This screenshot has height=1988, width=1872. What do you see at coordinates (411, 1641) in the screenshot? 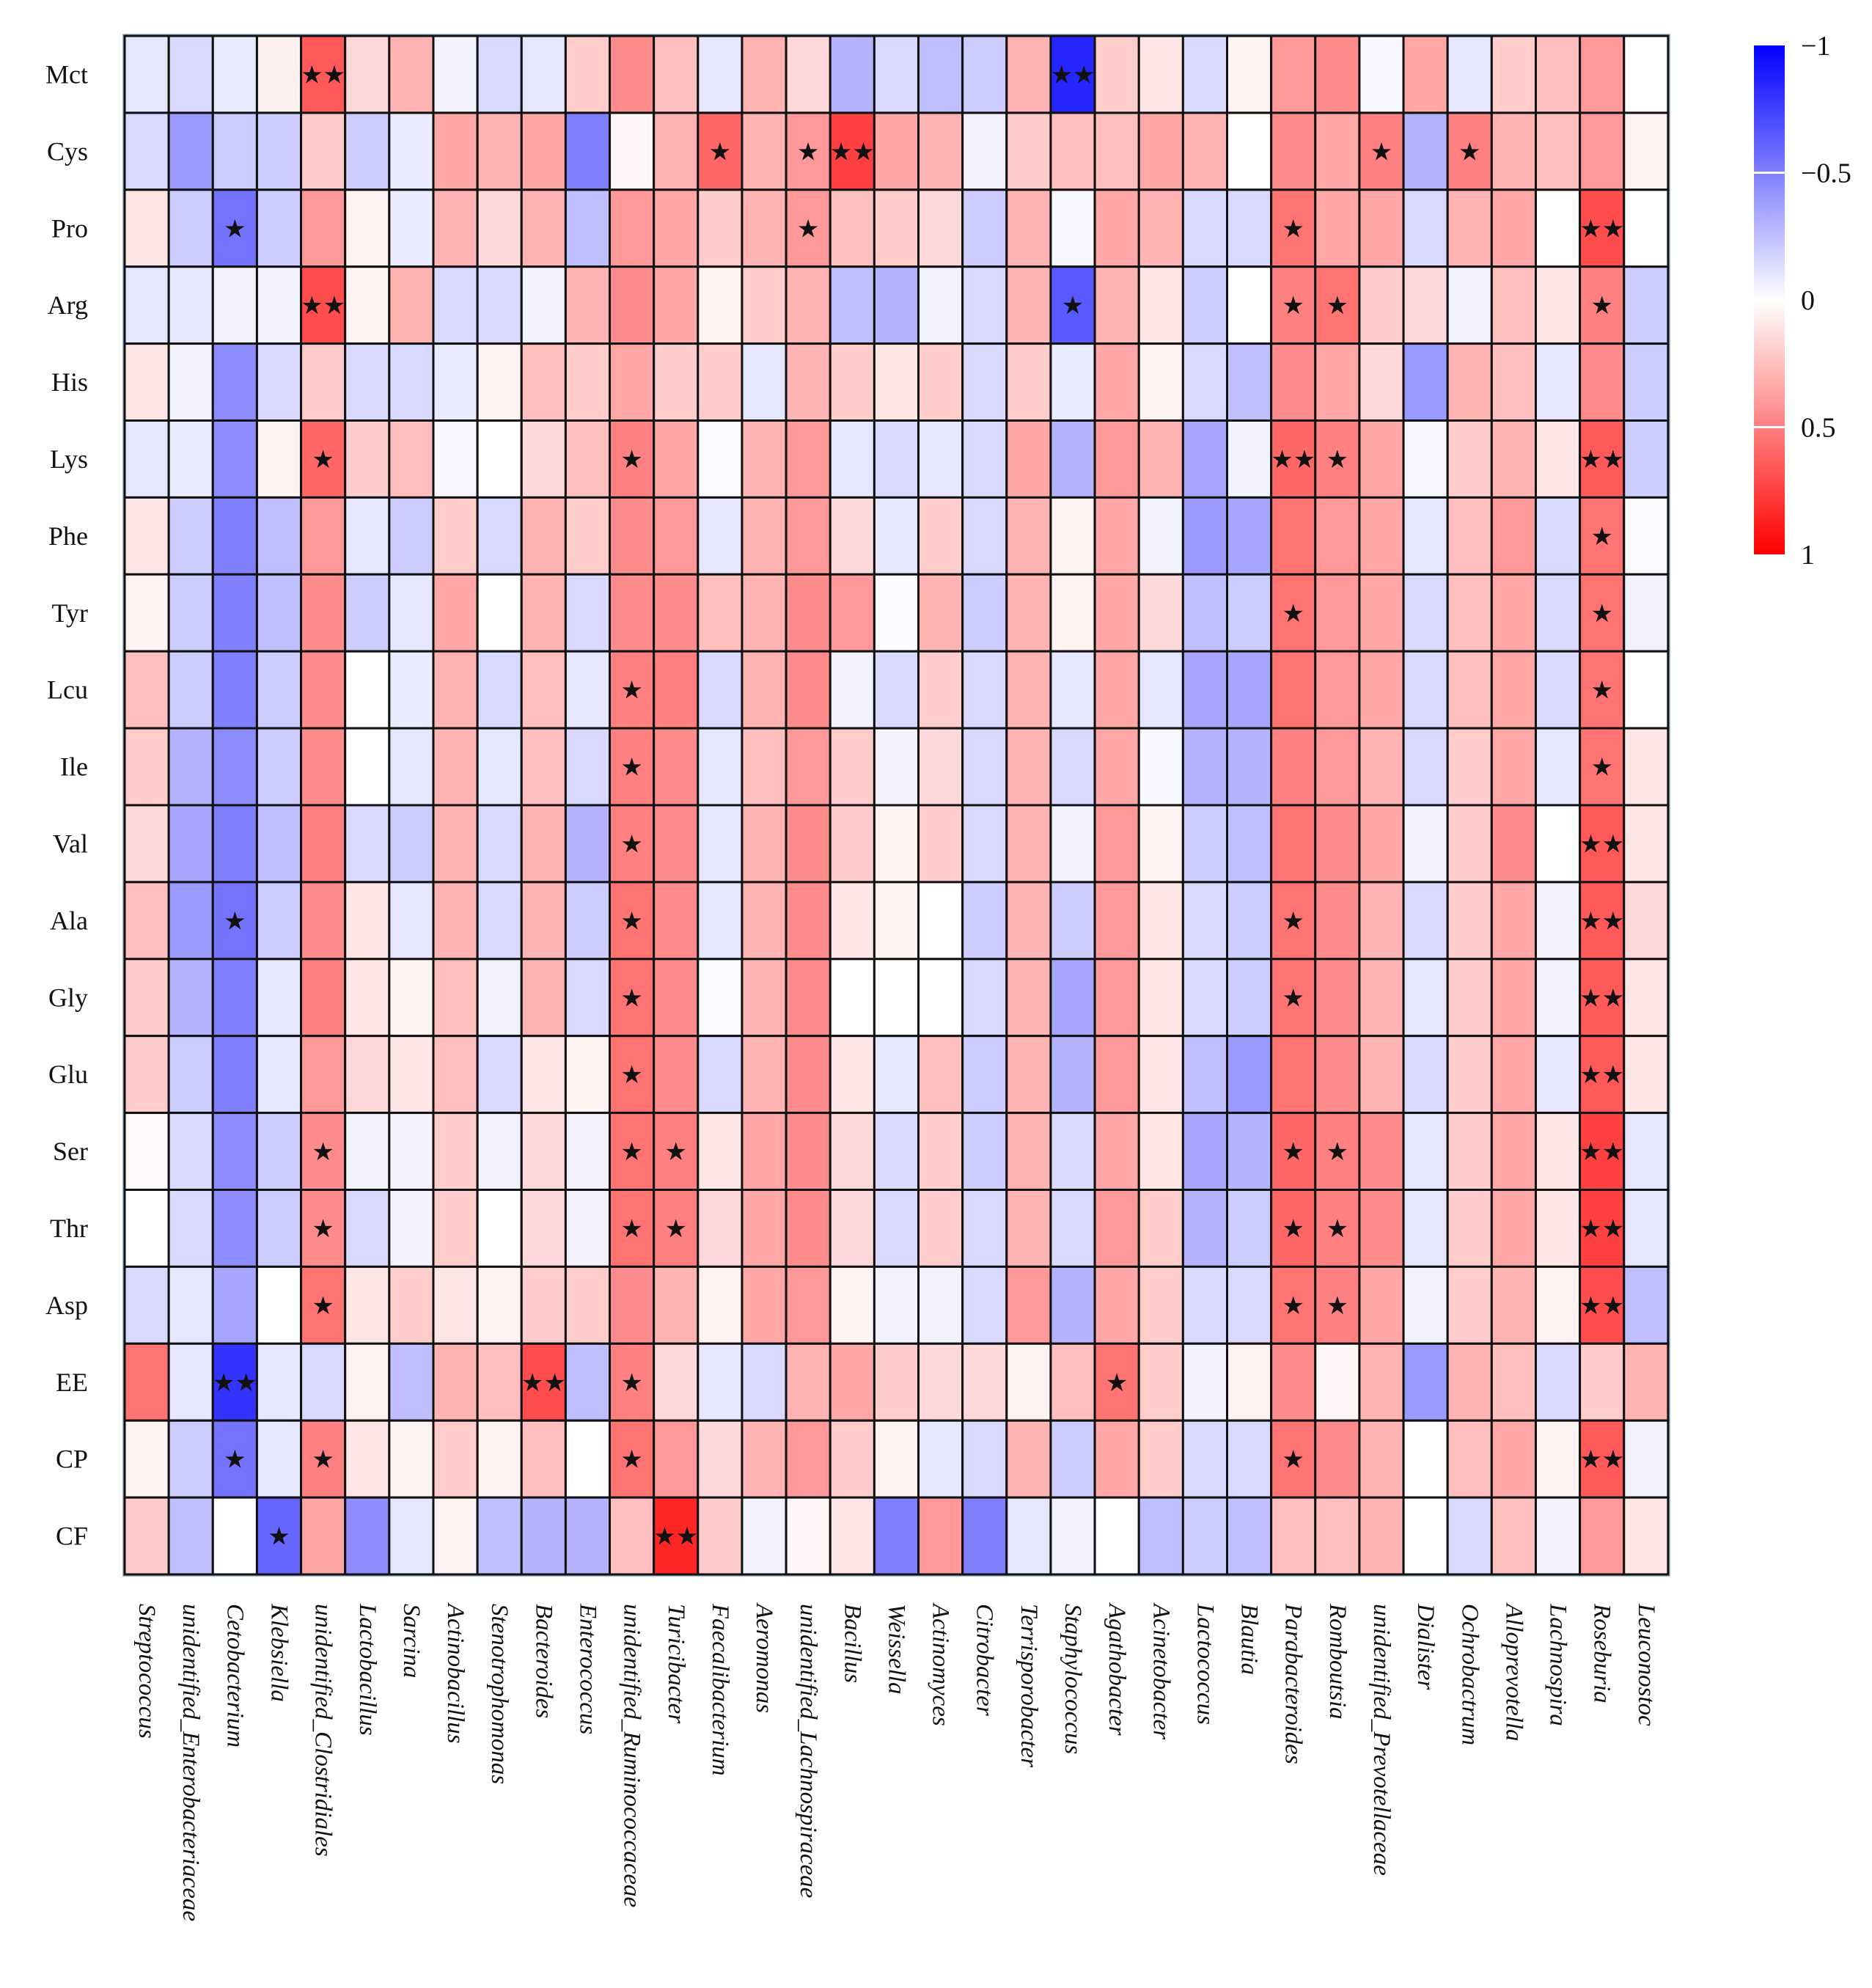
I see `column-label: Sarcina` at bounding box center [411, 1641].